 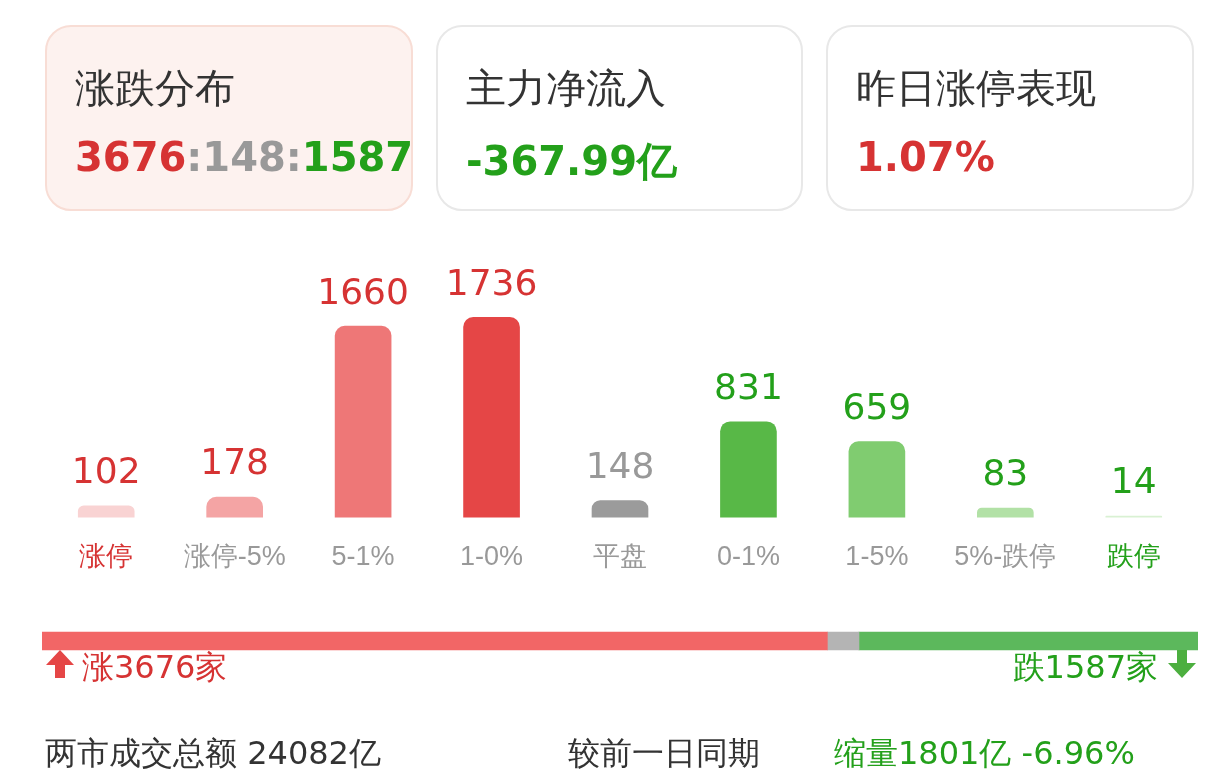 What do you see at coordinates (620, 556) in the screenshot?
I see `x-tick-label: 平盘` at bounding box center [620, 556].